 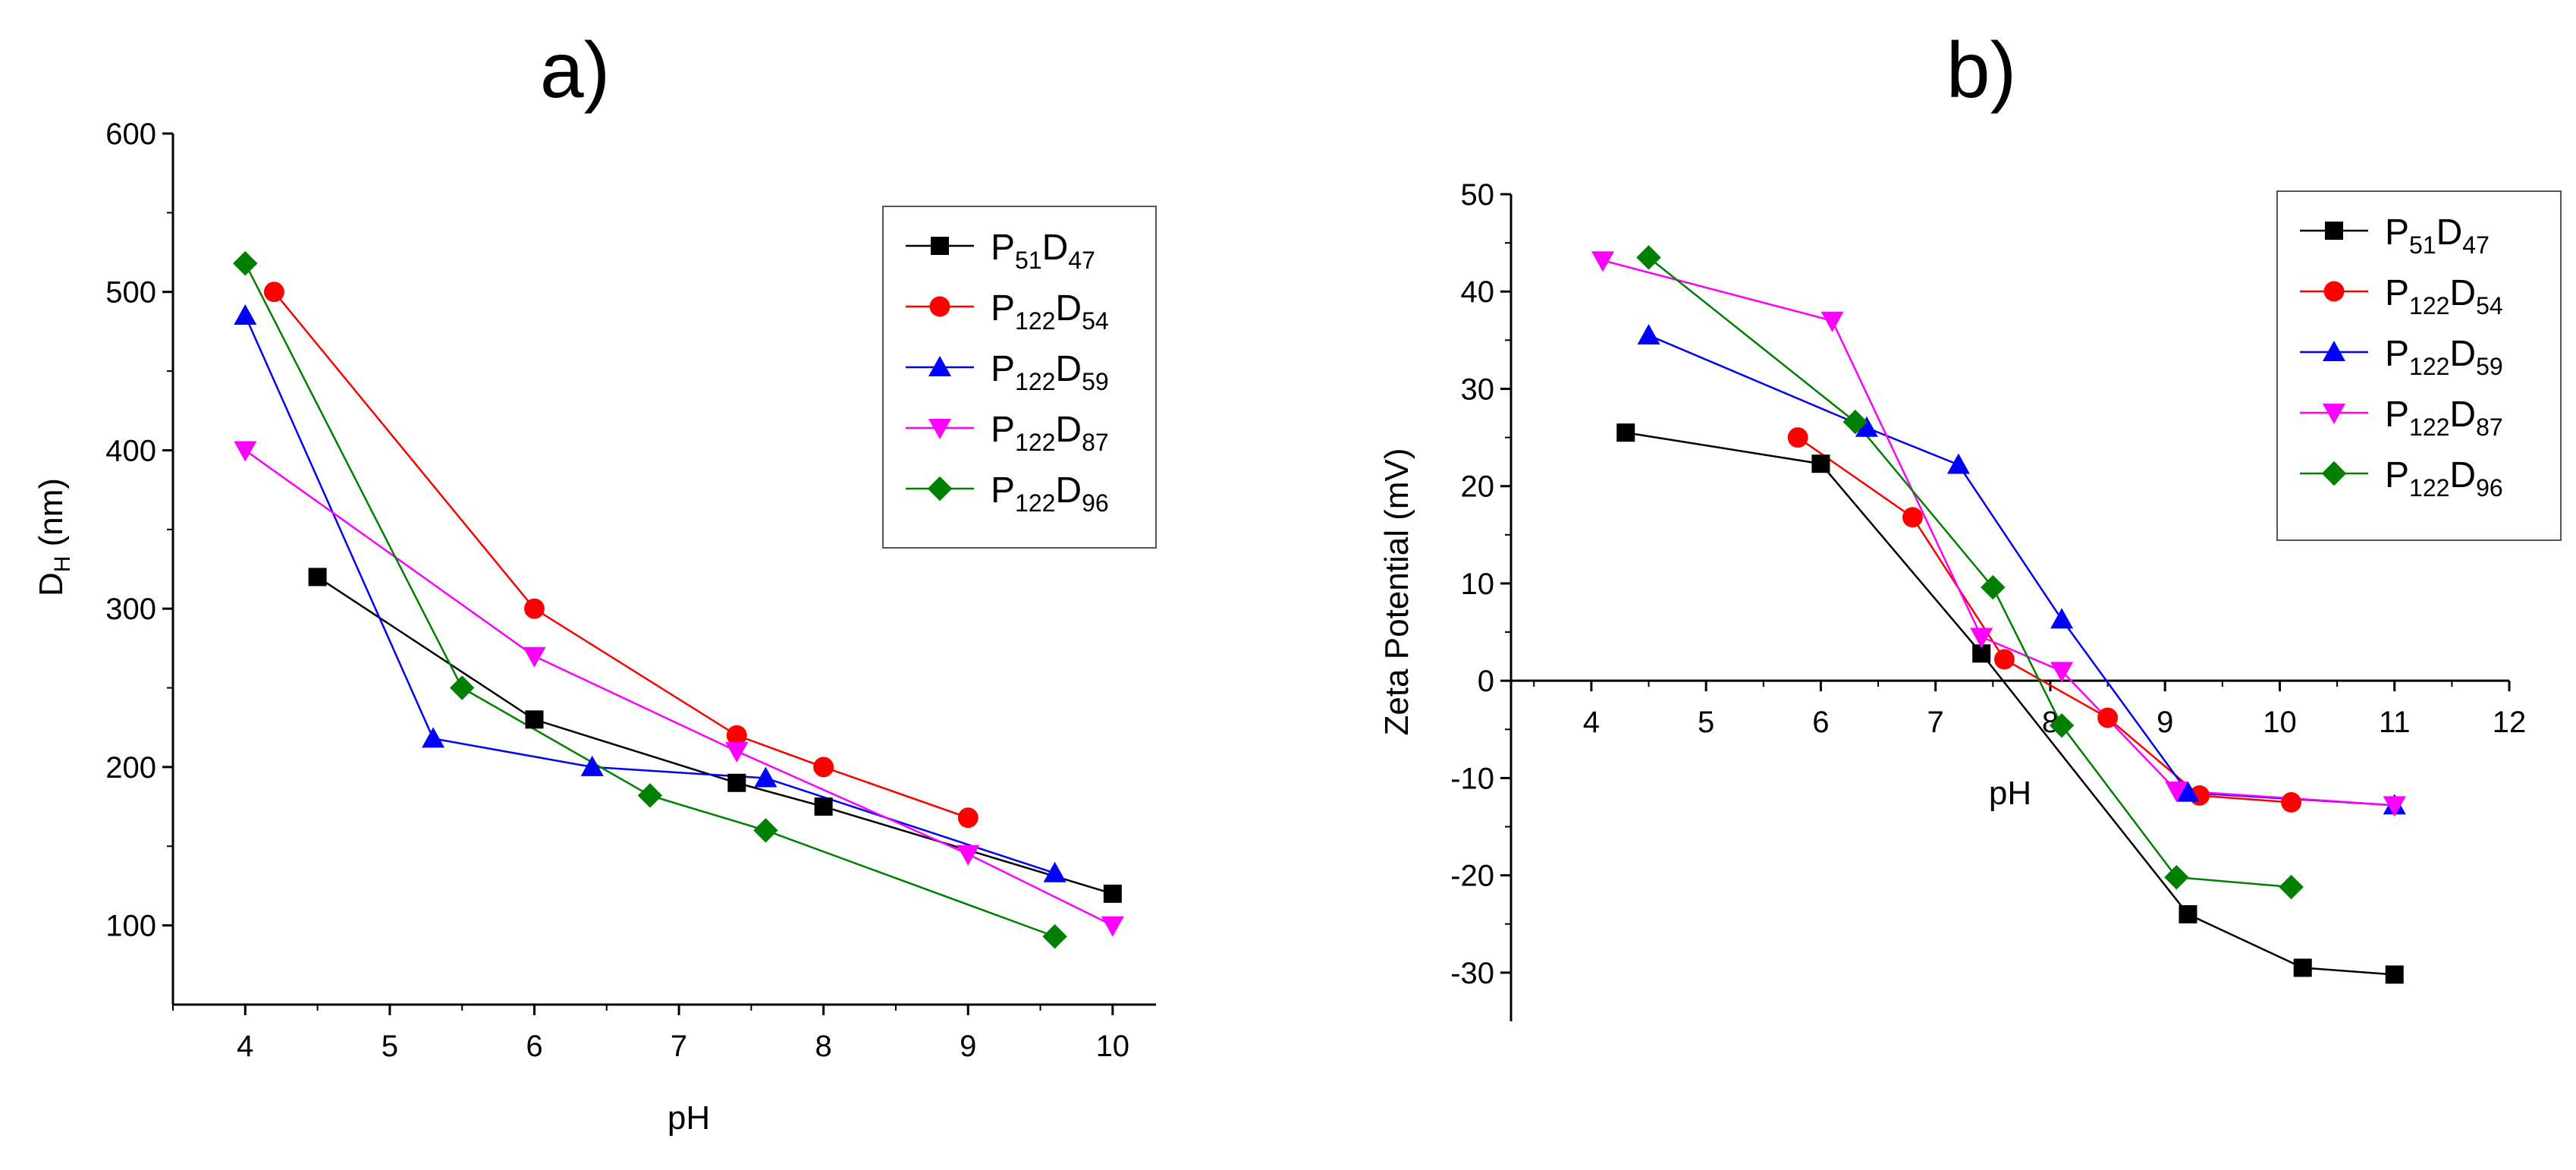 I want to click on panel-b-label: b), so click(x=1981, y=71).